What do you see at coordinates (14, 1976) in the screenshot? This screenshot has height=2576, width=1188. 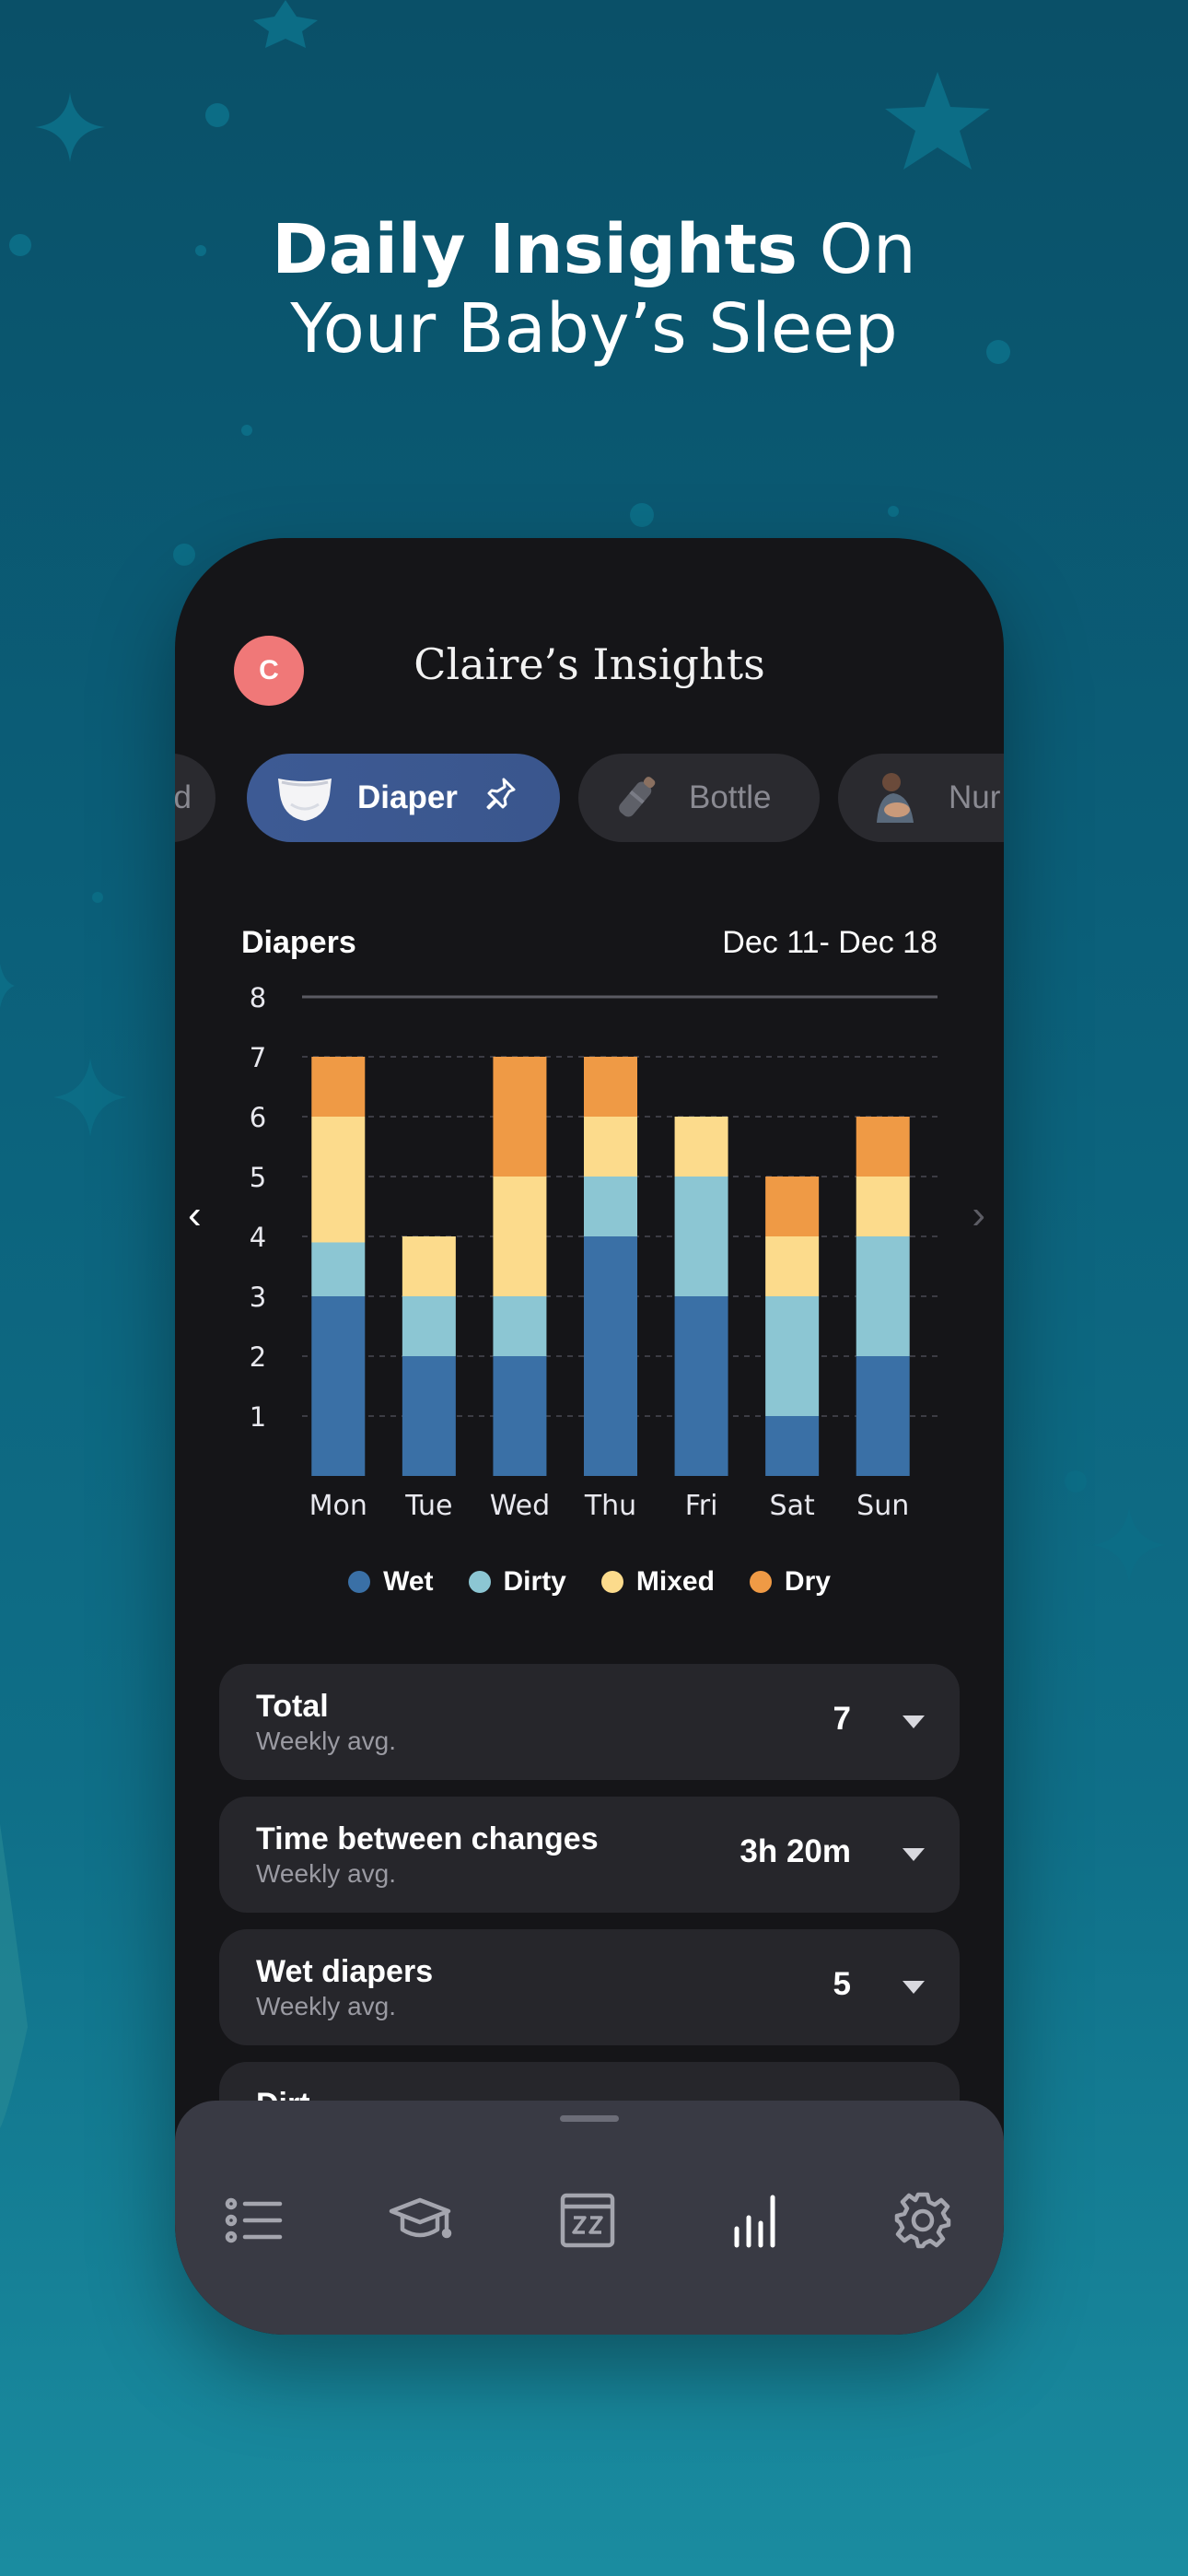 I see `blanket-edge` at bounding box center [14, 1976].